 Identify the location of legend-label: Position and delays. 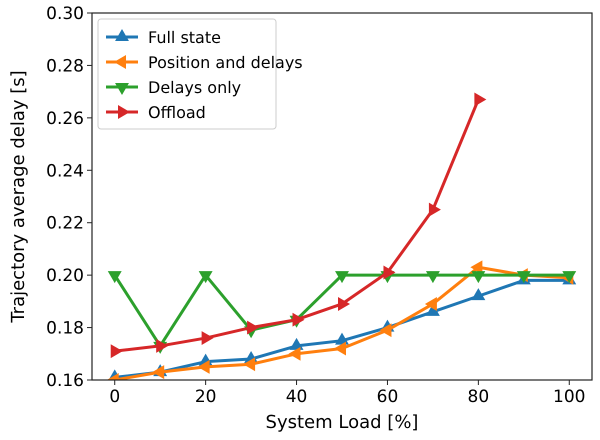
(225, 62).